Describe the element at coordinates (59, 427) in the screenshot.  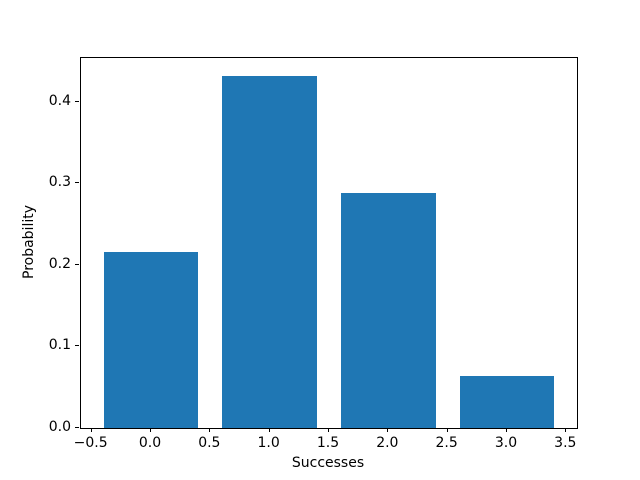
I see `y-tick-label: 0.0` at that location.